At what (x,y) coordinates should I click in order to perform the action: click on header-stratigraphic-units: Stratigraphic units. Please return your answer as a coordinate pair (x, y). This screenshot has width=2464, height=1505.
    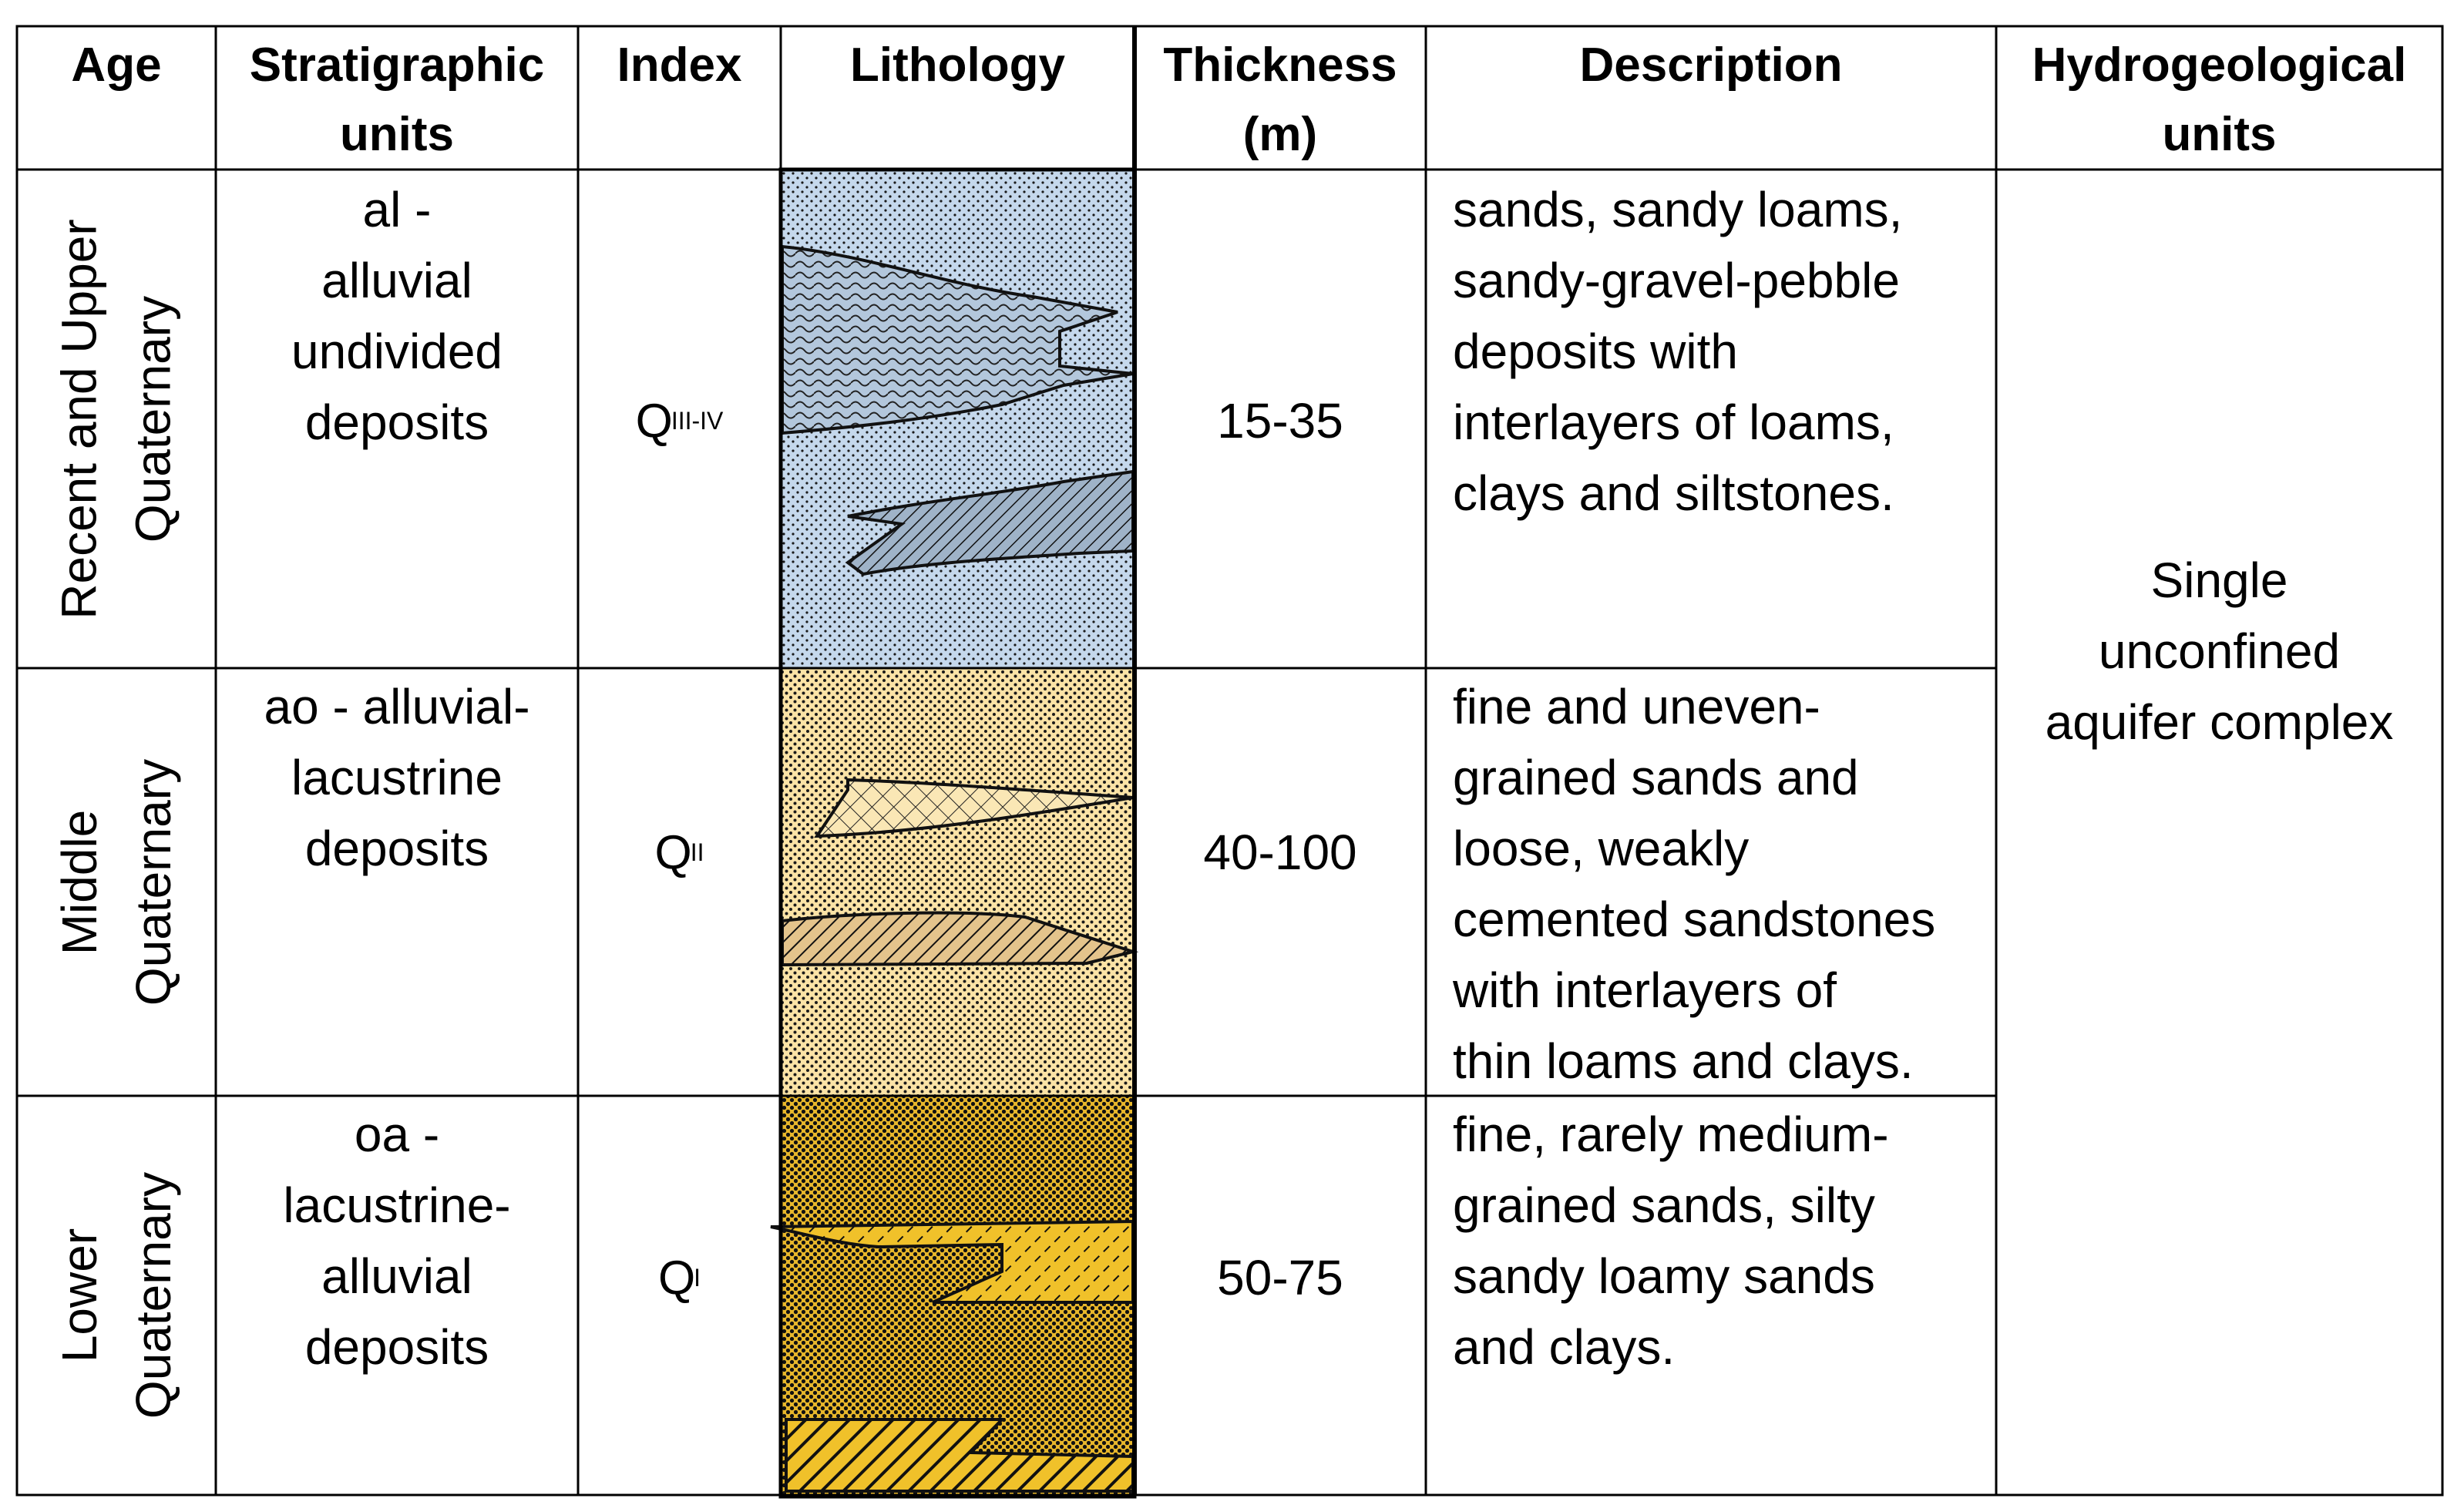
    Looking at the image, I should click on (397, 100).